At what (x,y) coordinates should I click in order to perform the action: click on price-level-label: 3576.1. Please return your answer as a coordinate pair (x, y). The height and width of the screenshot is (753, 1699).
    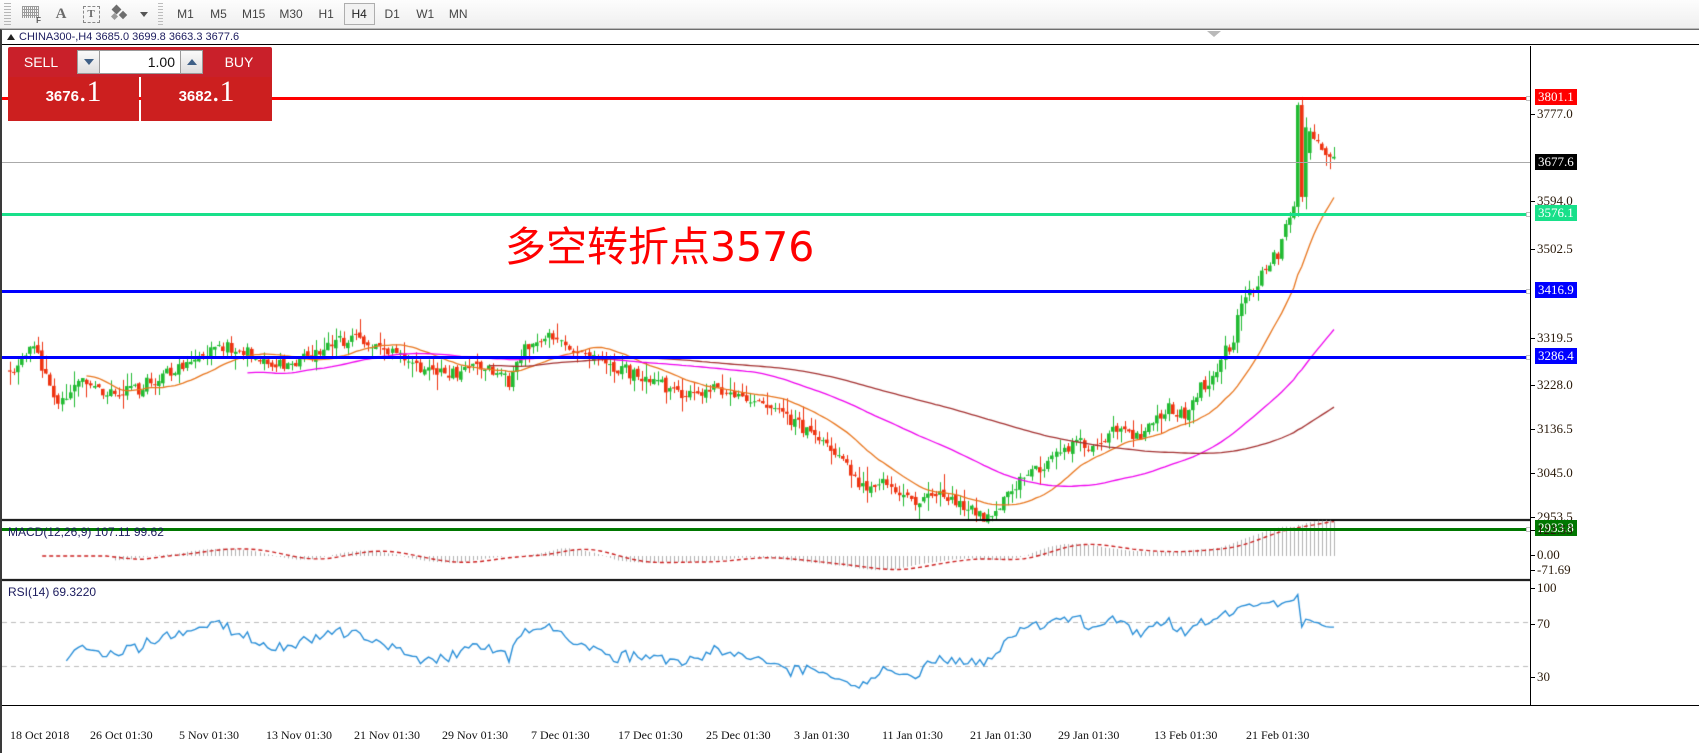
    Looking at the image, I should click on (1556, 213).